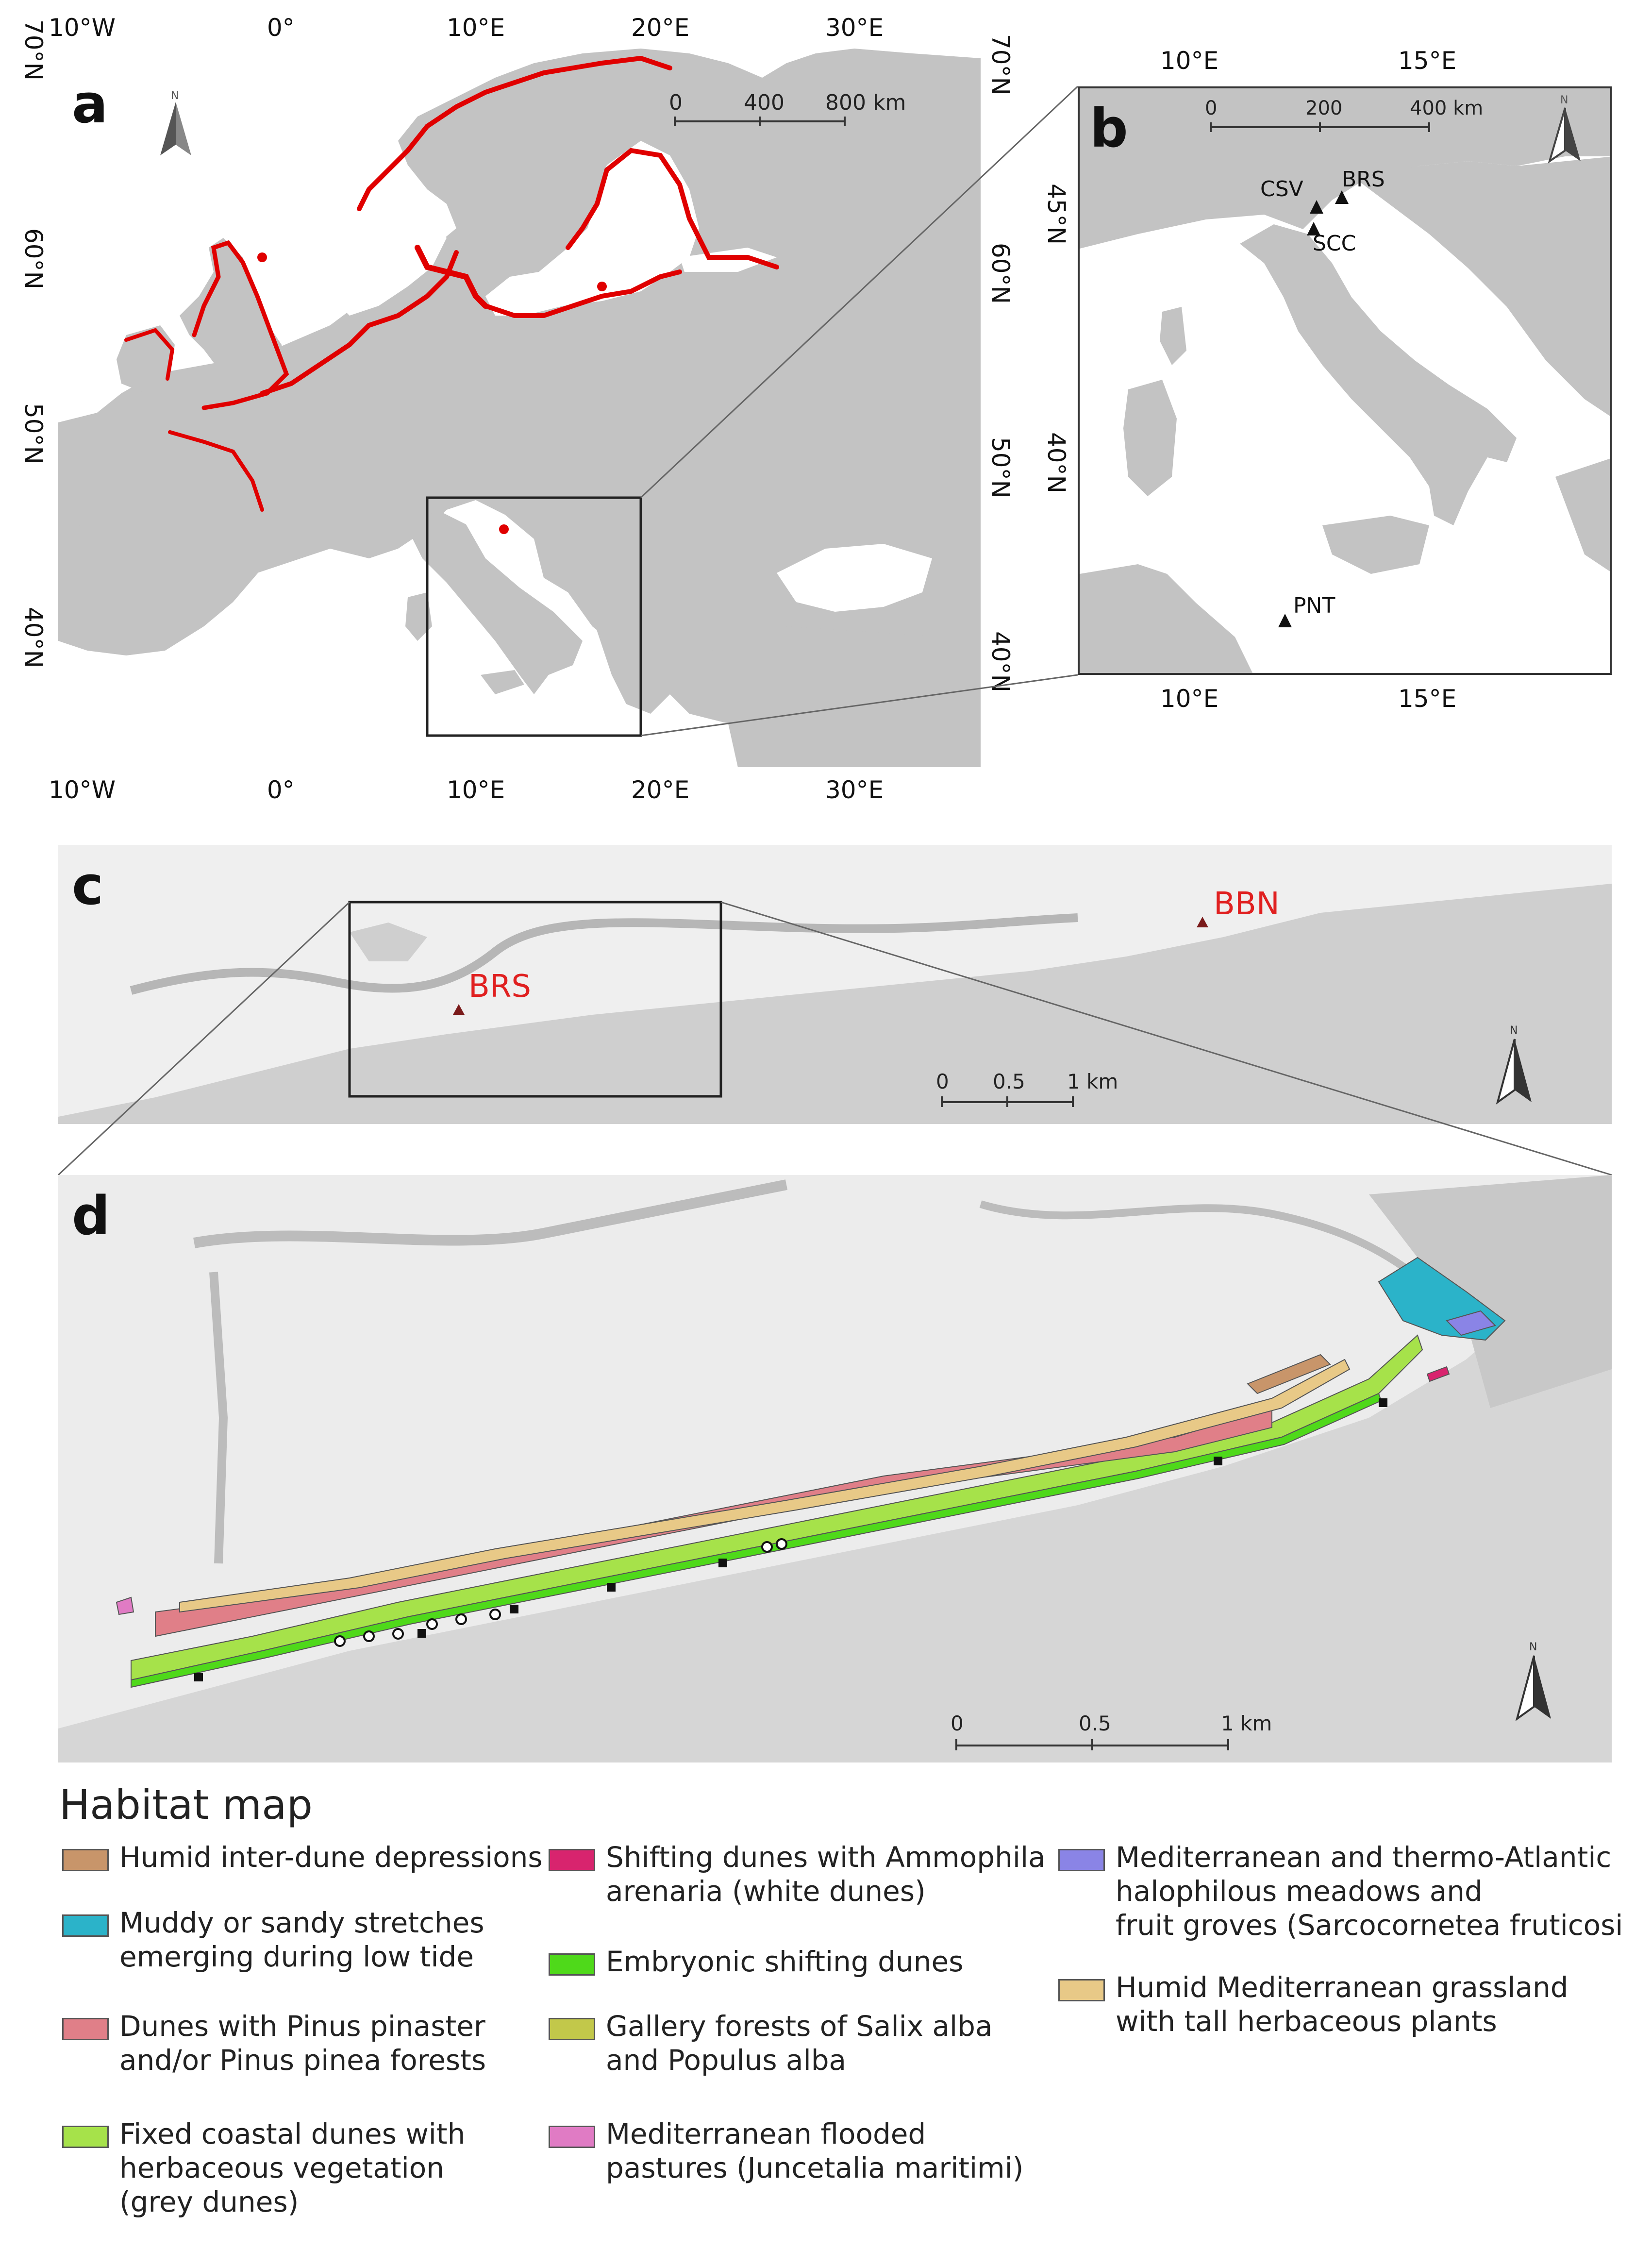  What do you see at coordinates (582, 293) in the screenshot?
I see `occurrence-trace-baltic-south` at bounding box center [582, 293].